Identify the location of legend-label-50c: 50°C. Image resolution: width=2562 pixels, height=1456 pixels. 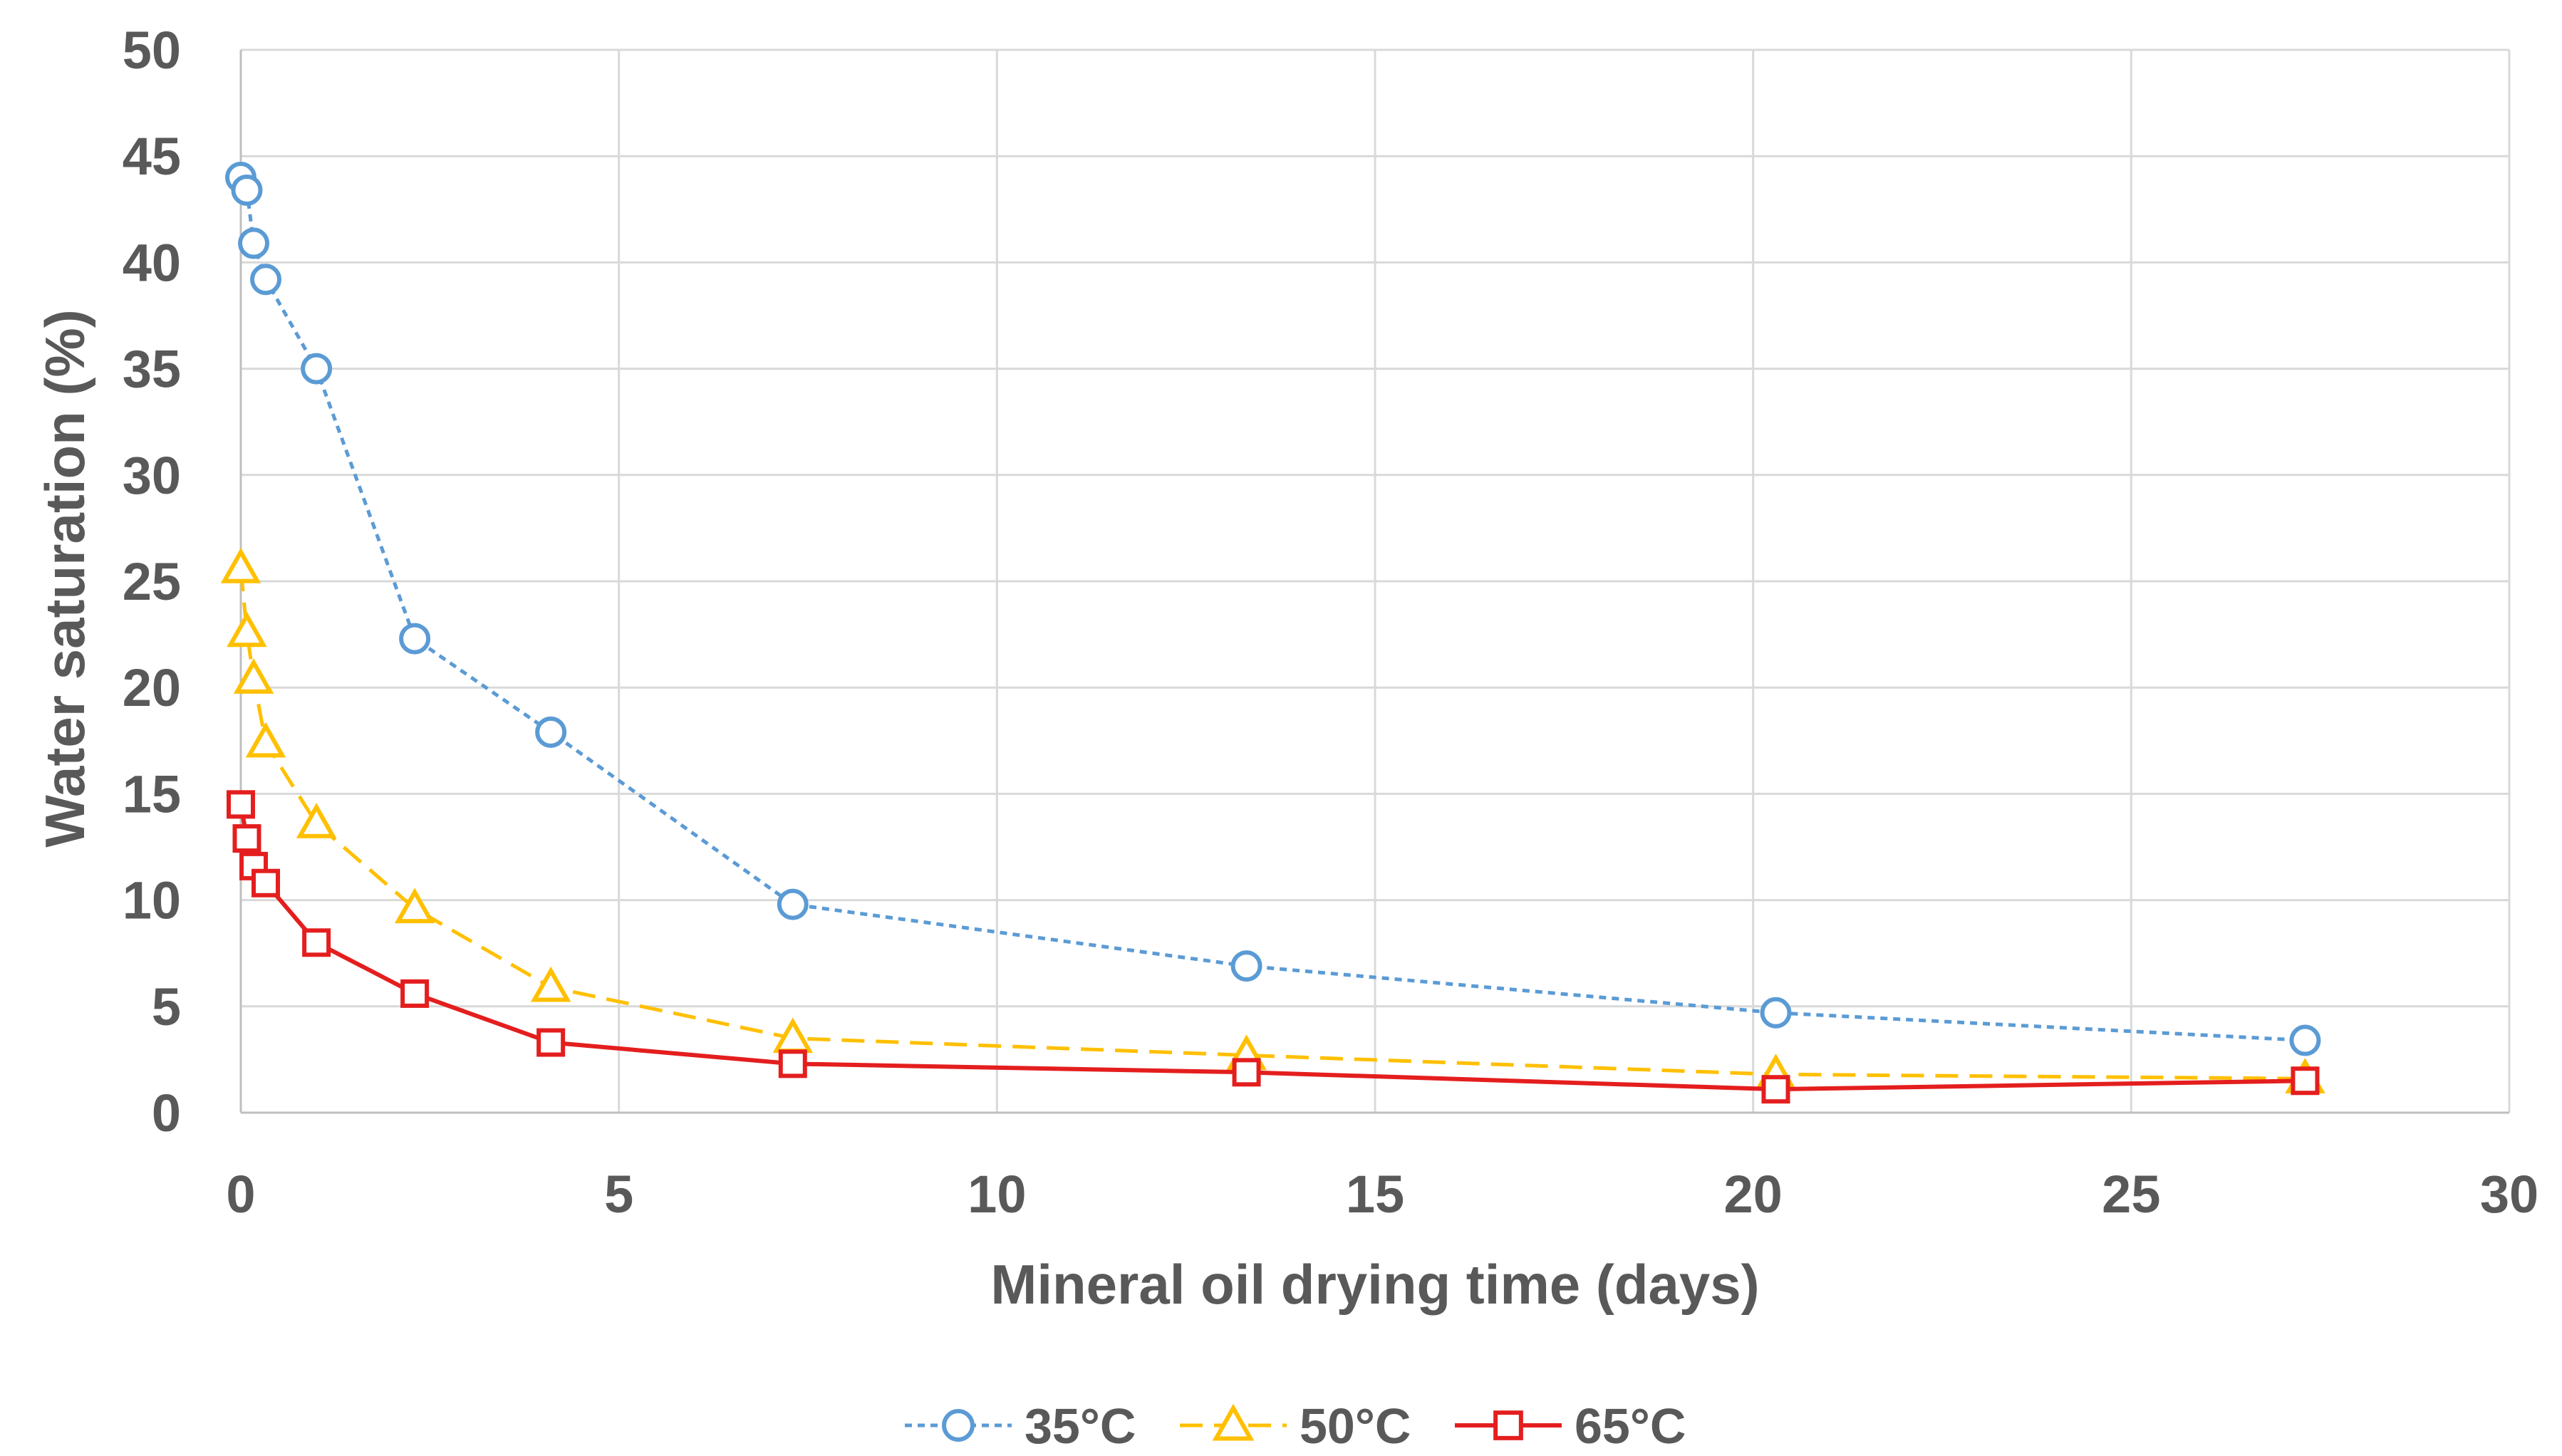
(1355, 1426).